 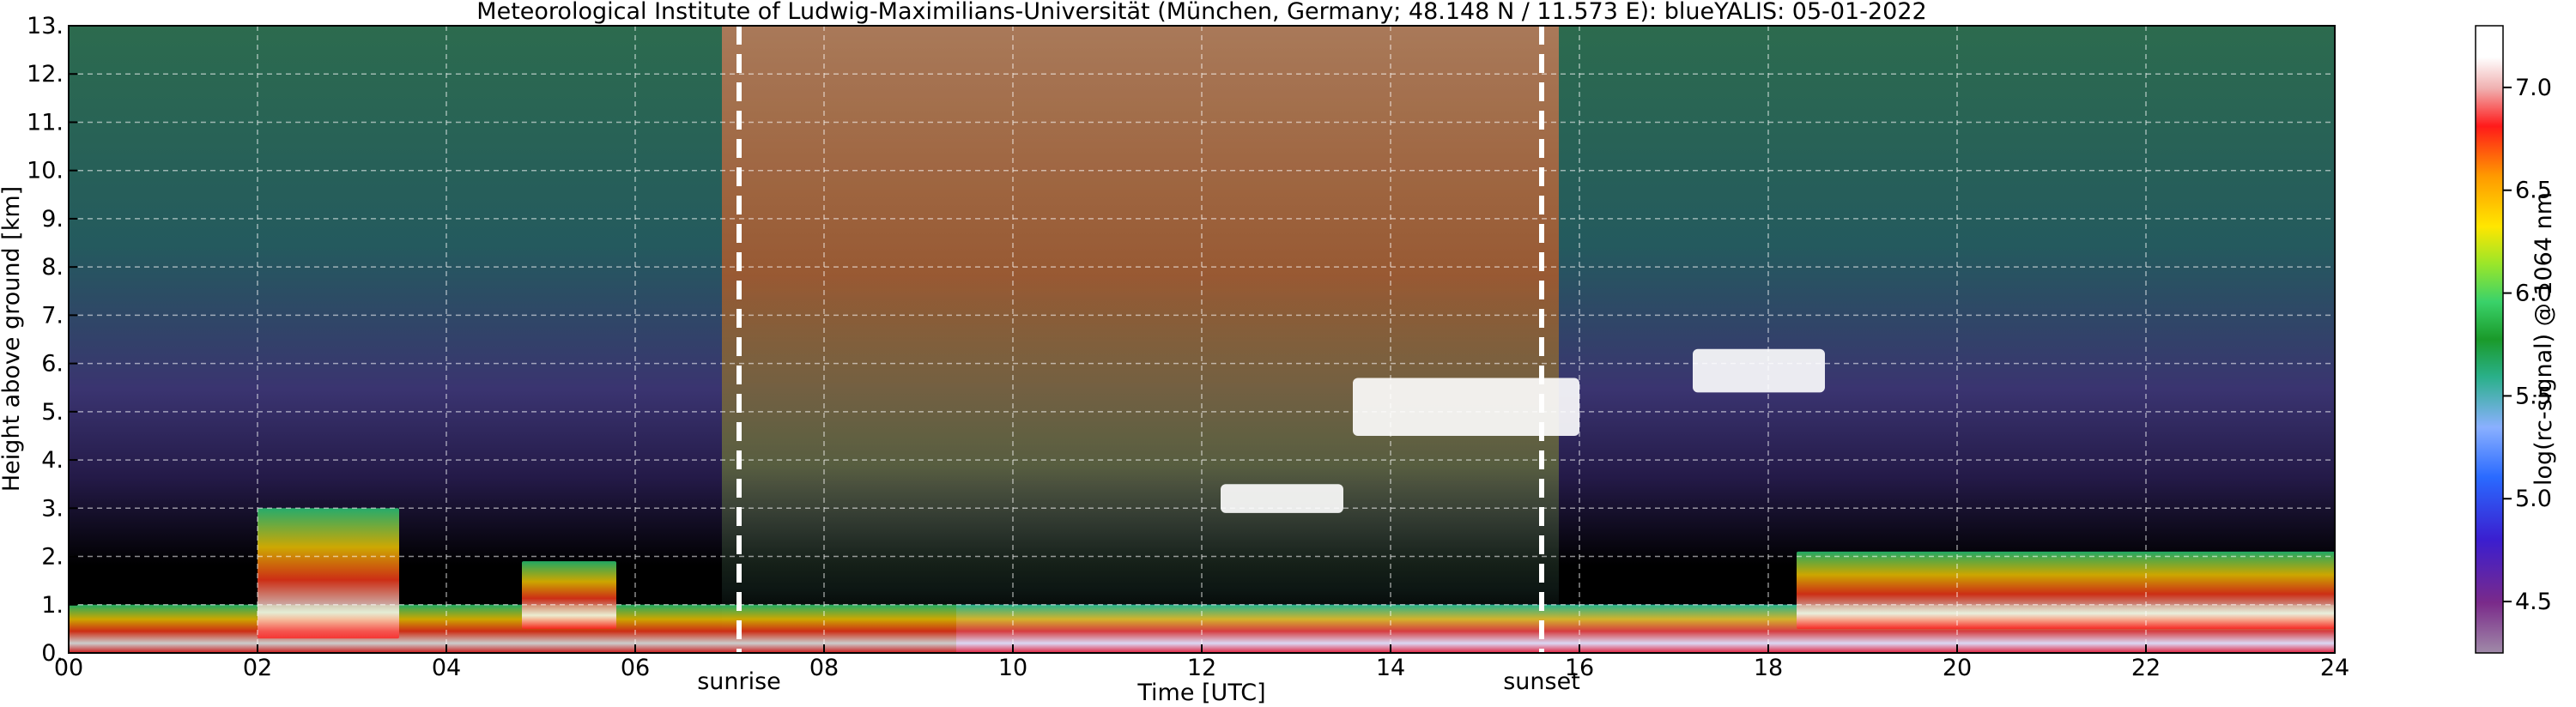 I want to click on x-tick-label: 10, so click(x=1012, y=668).